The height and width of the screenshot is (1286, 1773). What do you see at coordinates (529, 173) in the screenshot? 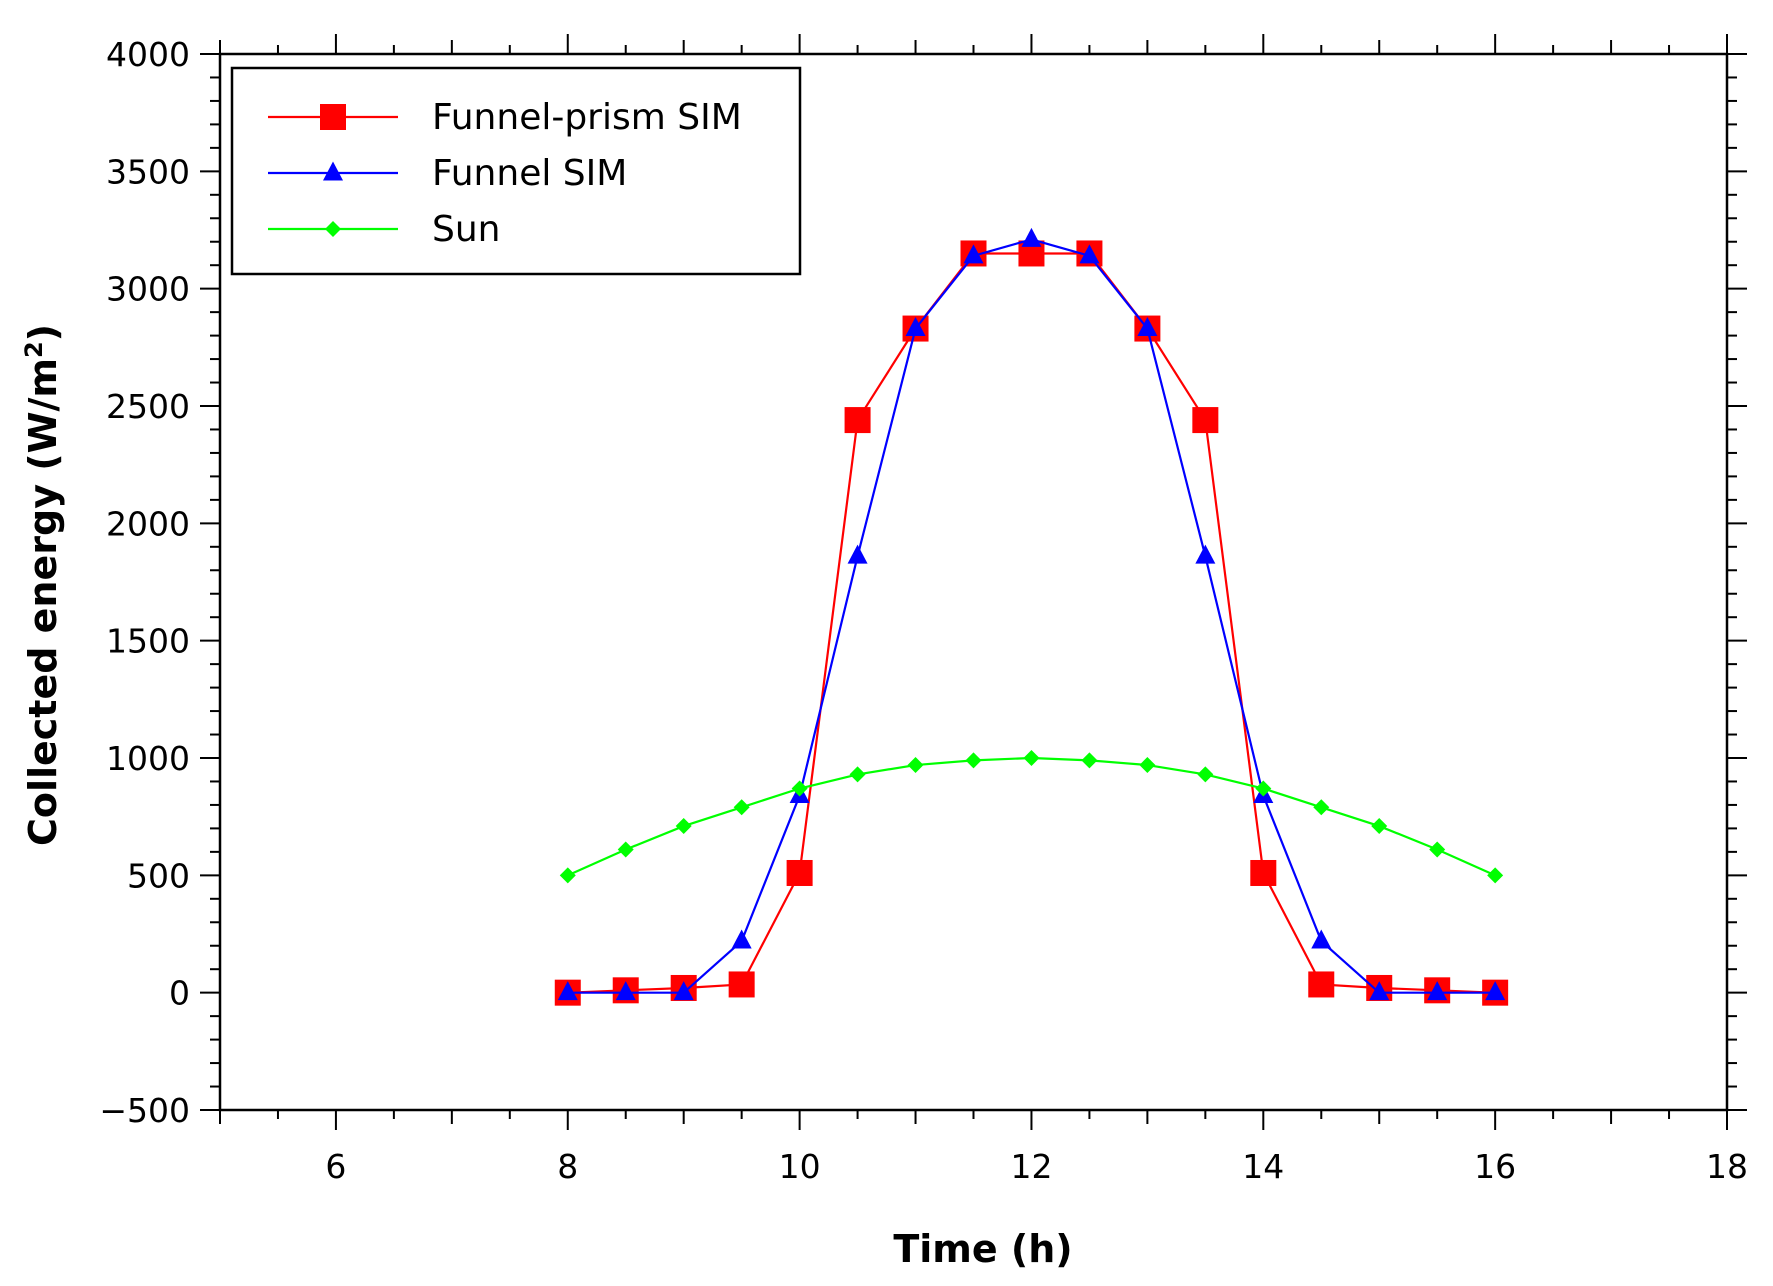
I see `legend-label: Funnel SIM` at bounding box center [529, 173].